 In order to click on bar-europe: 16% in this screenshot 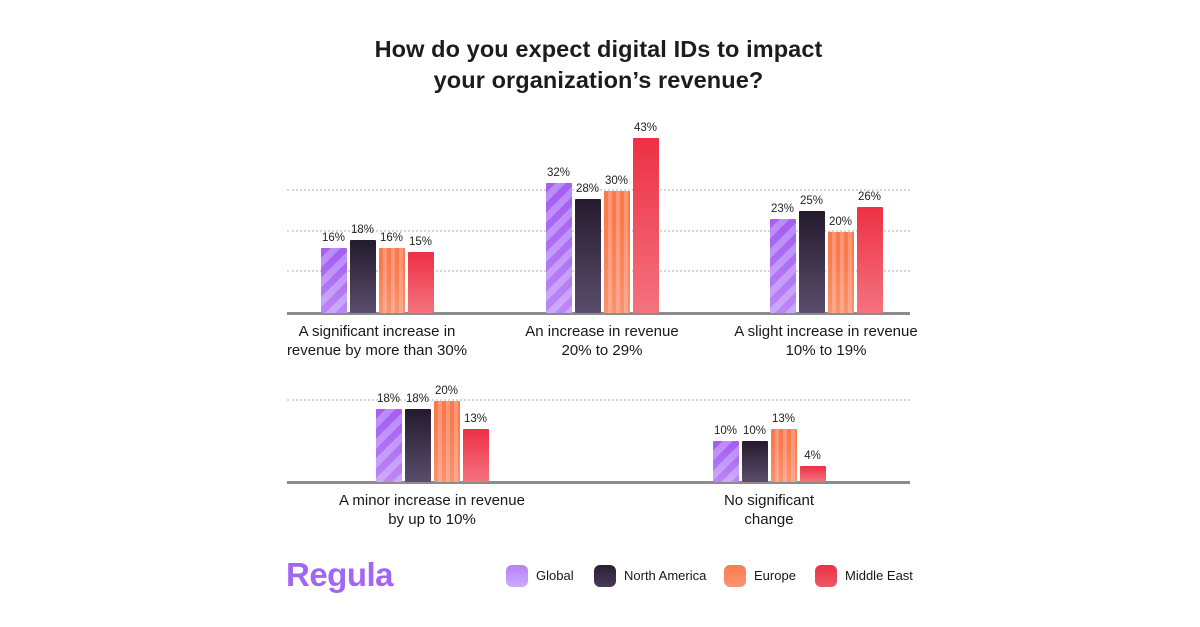, I will do `click(391, 272)`.